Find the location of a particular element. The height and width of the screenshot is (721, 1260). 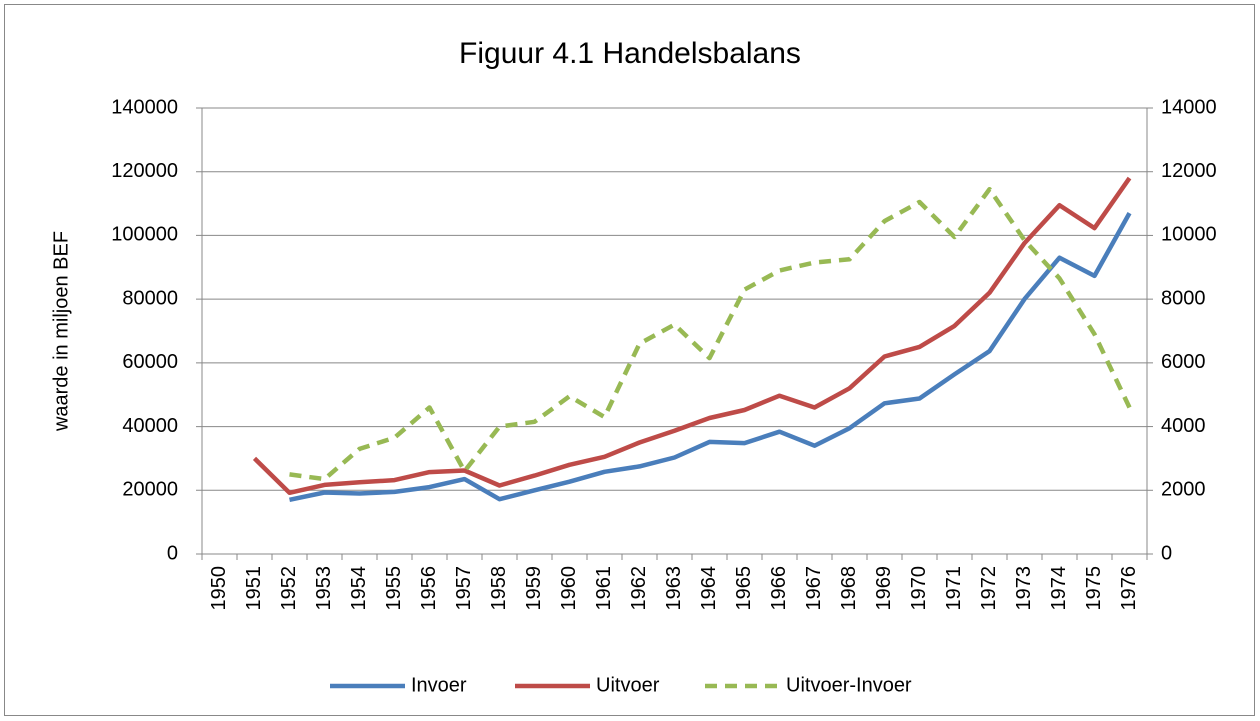

x-tick-label: 1954 is located at coordinates (359, 588).